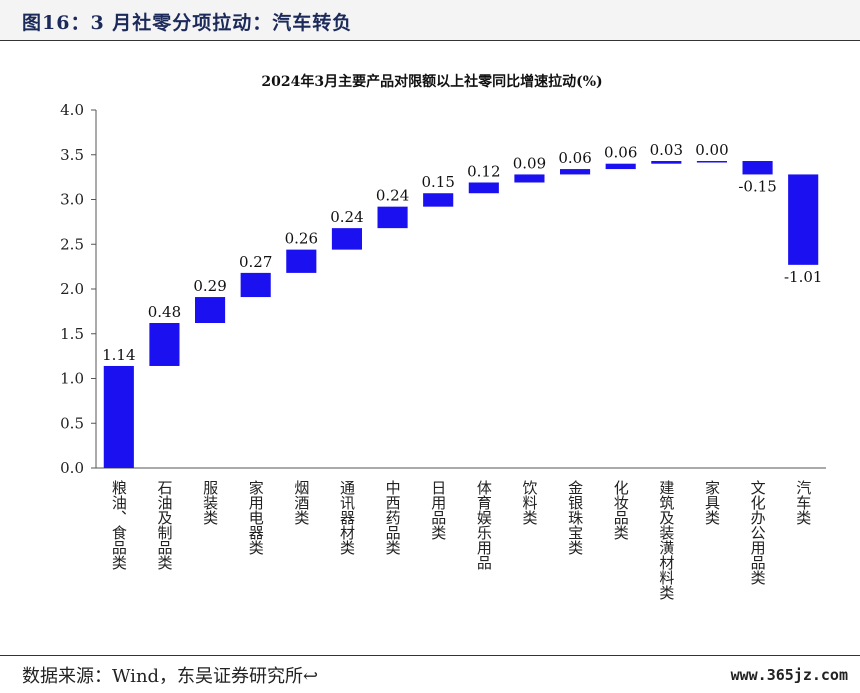 The image size is (860, 693). What do you see at coordinates (164, 525) in the screenshot?
I see `x-tick-label: 石油及制品类` at bounding box center [164, 525].